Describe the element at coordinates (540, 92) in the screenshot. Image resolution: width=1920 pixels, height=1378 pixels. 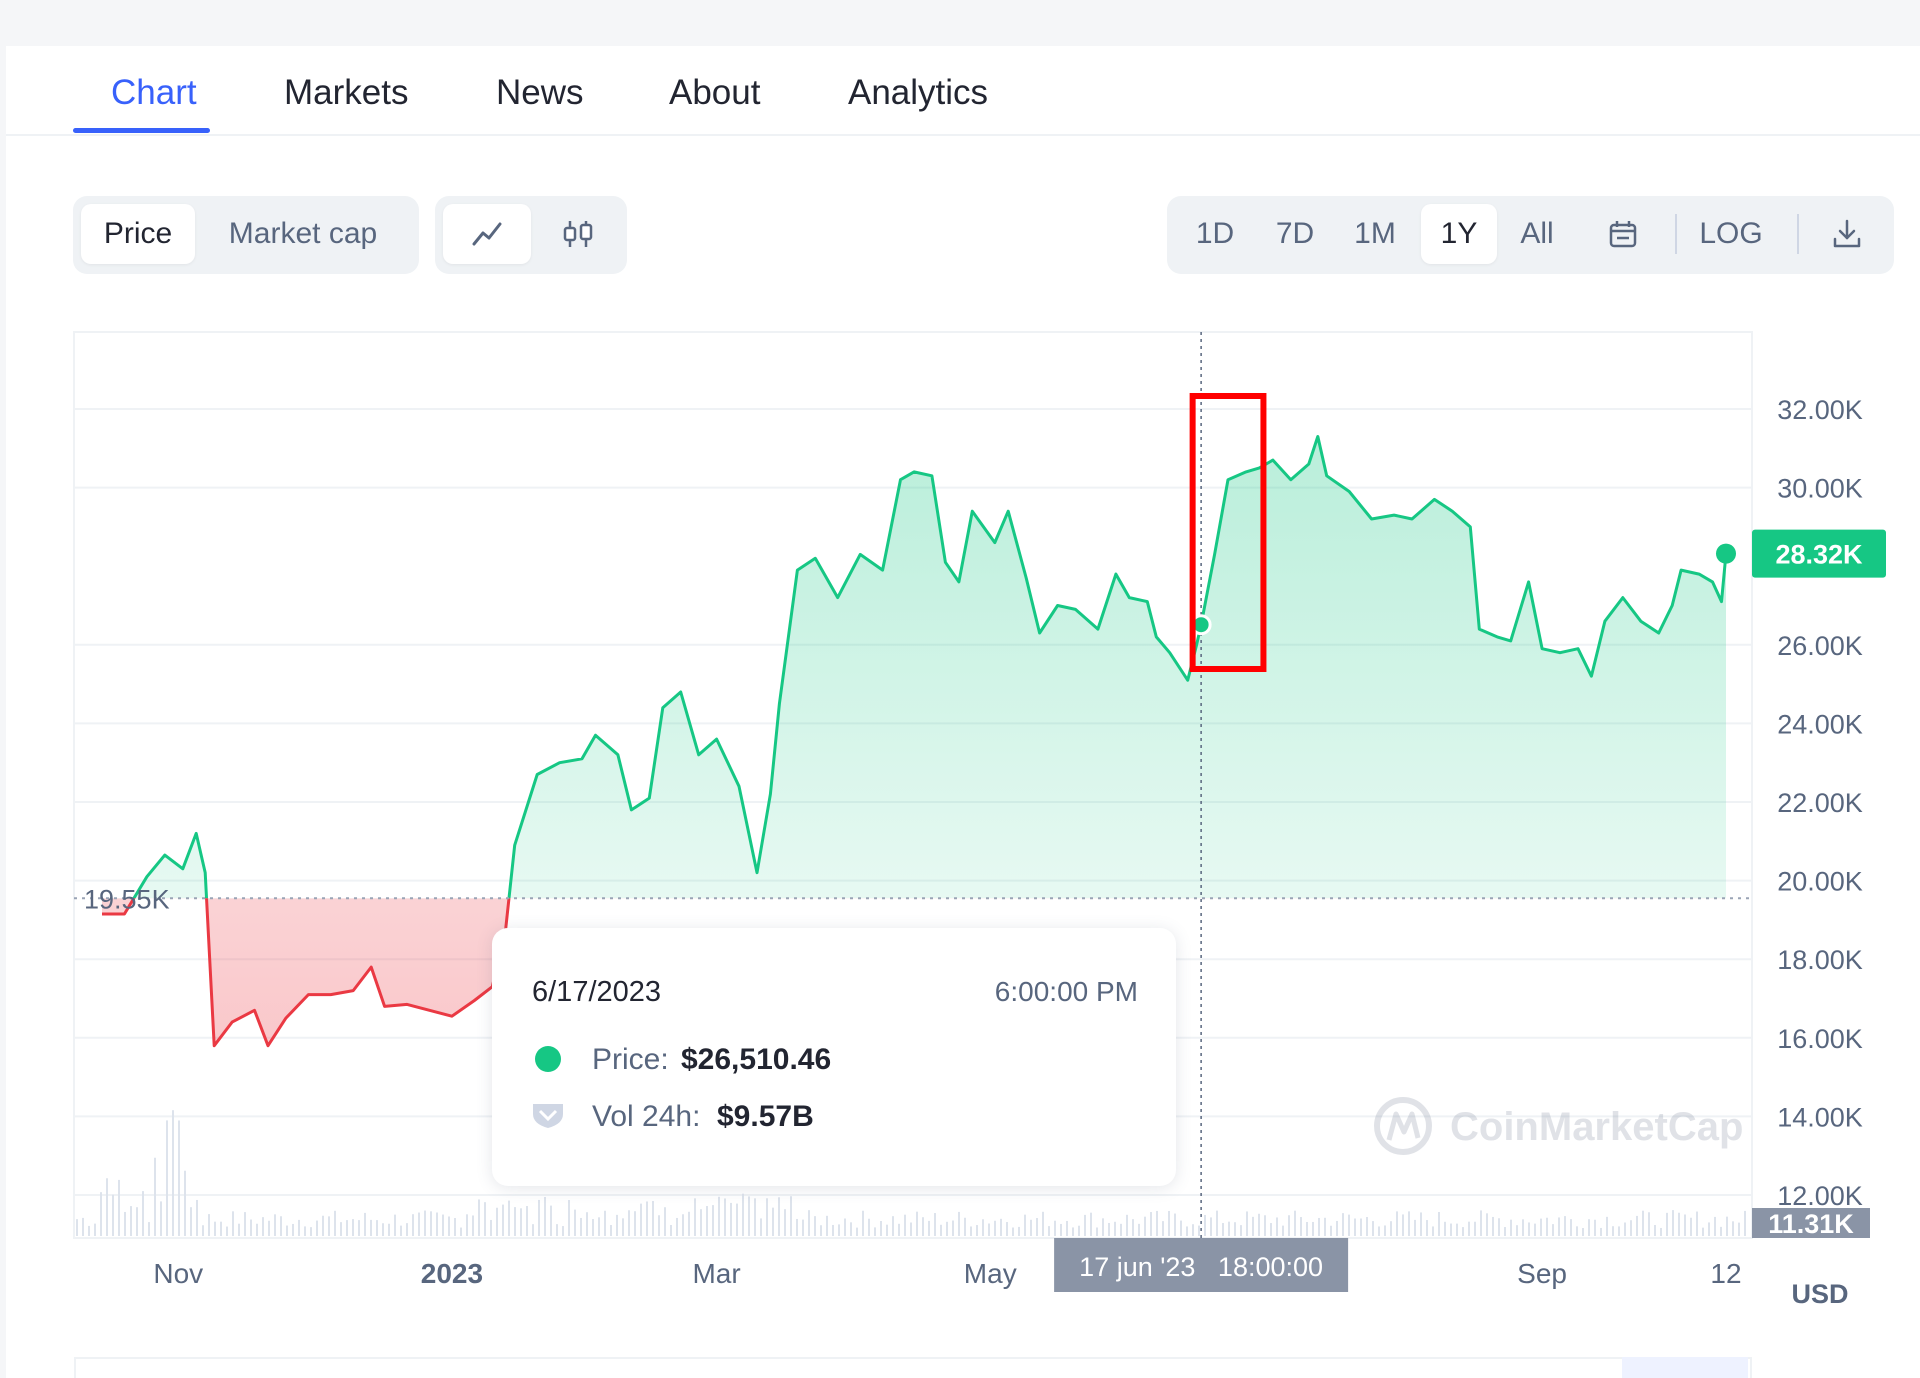
I see `tab-news: News` at that location.